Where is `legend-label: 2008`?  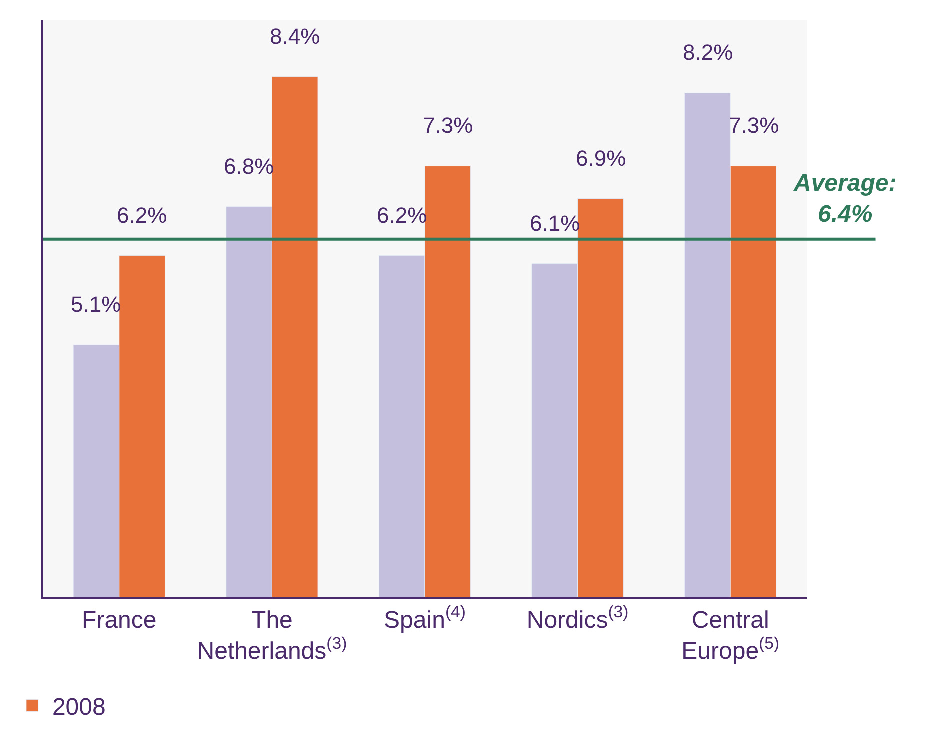 legend-label: 2008 is located at coordinates (79, 708).